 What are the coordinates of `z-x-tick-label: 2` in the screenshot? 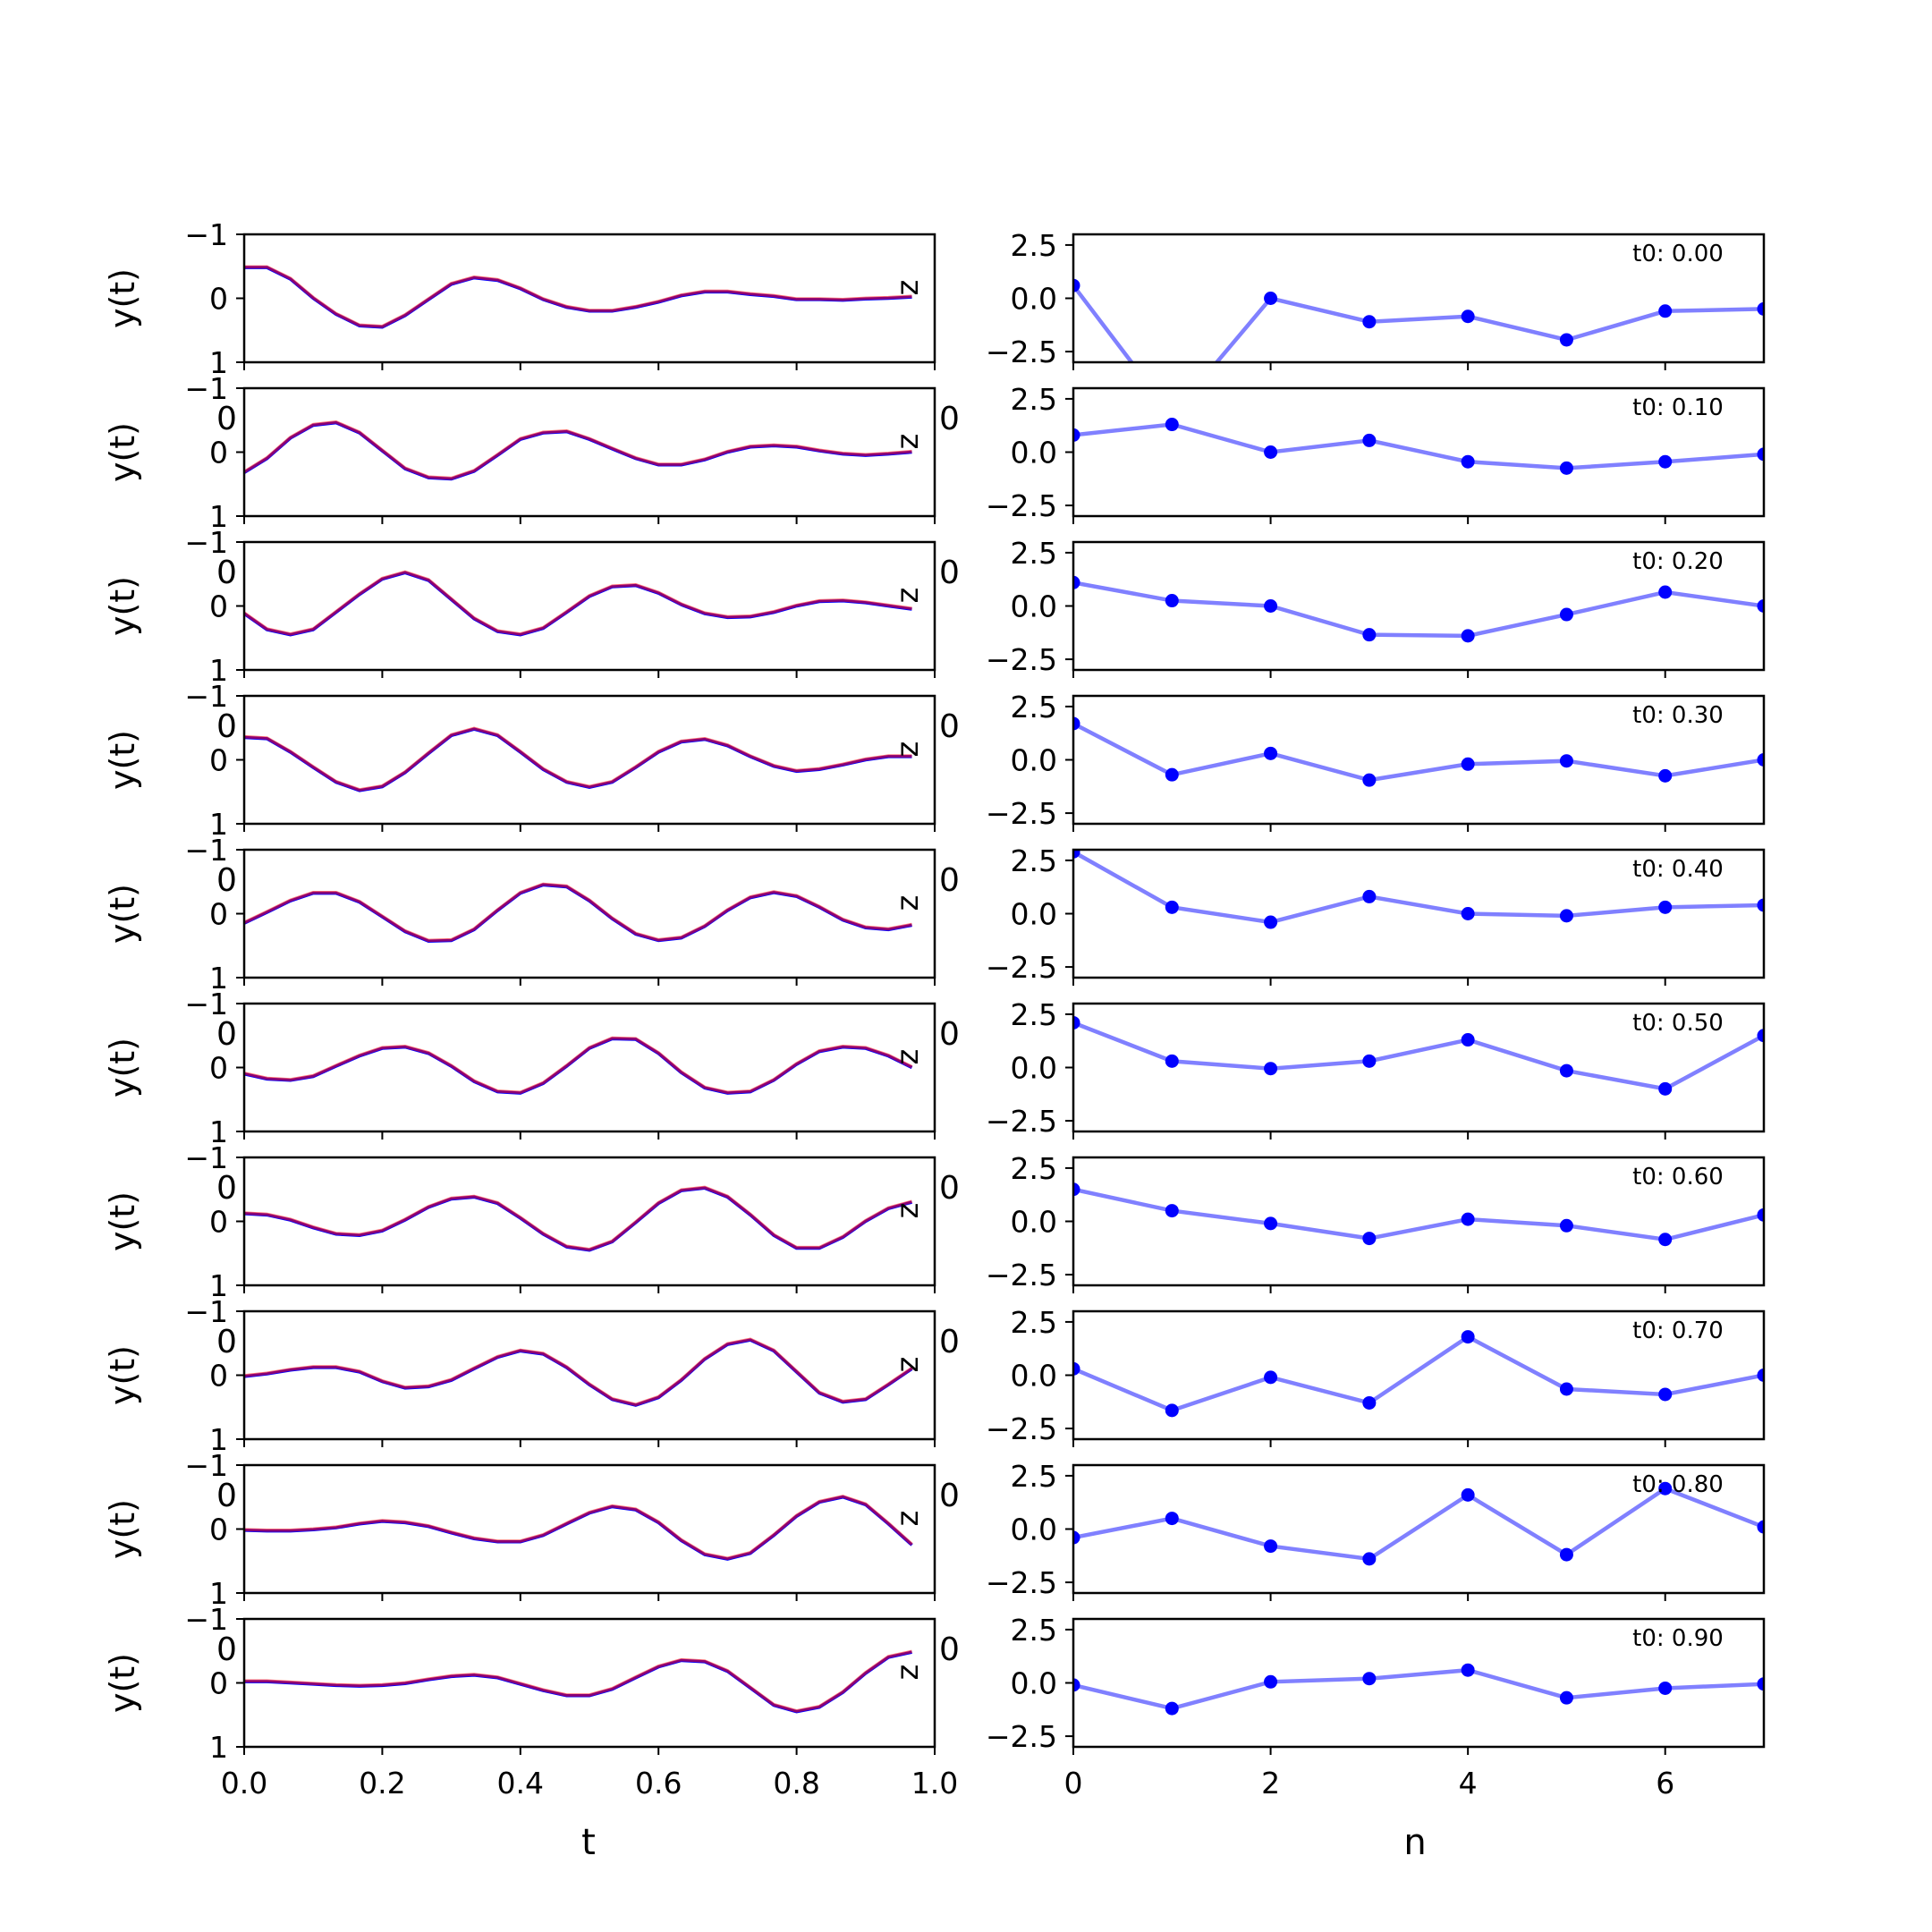 It's located at (1270, 1783).